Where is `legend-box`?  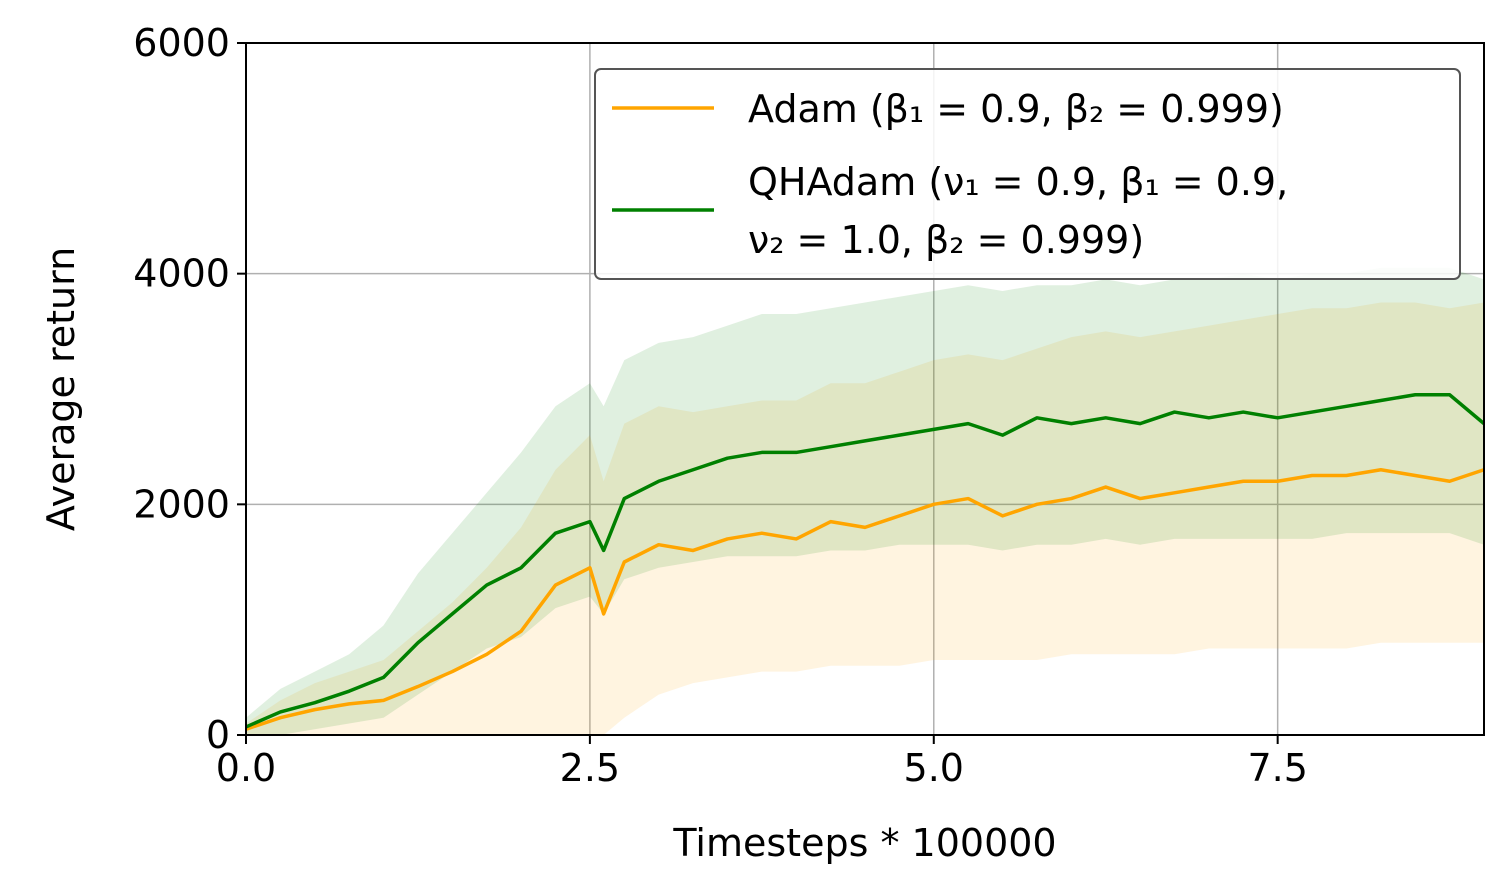
legend-box is located at coordinates (1027, 174).